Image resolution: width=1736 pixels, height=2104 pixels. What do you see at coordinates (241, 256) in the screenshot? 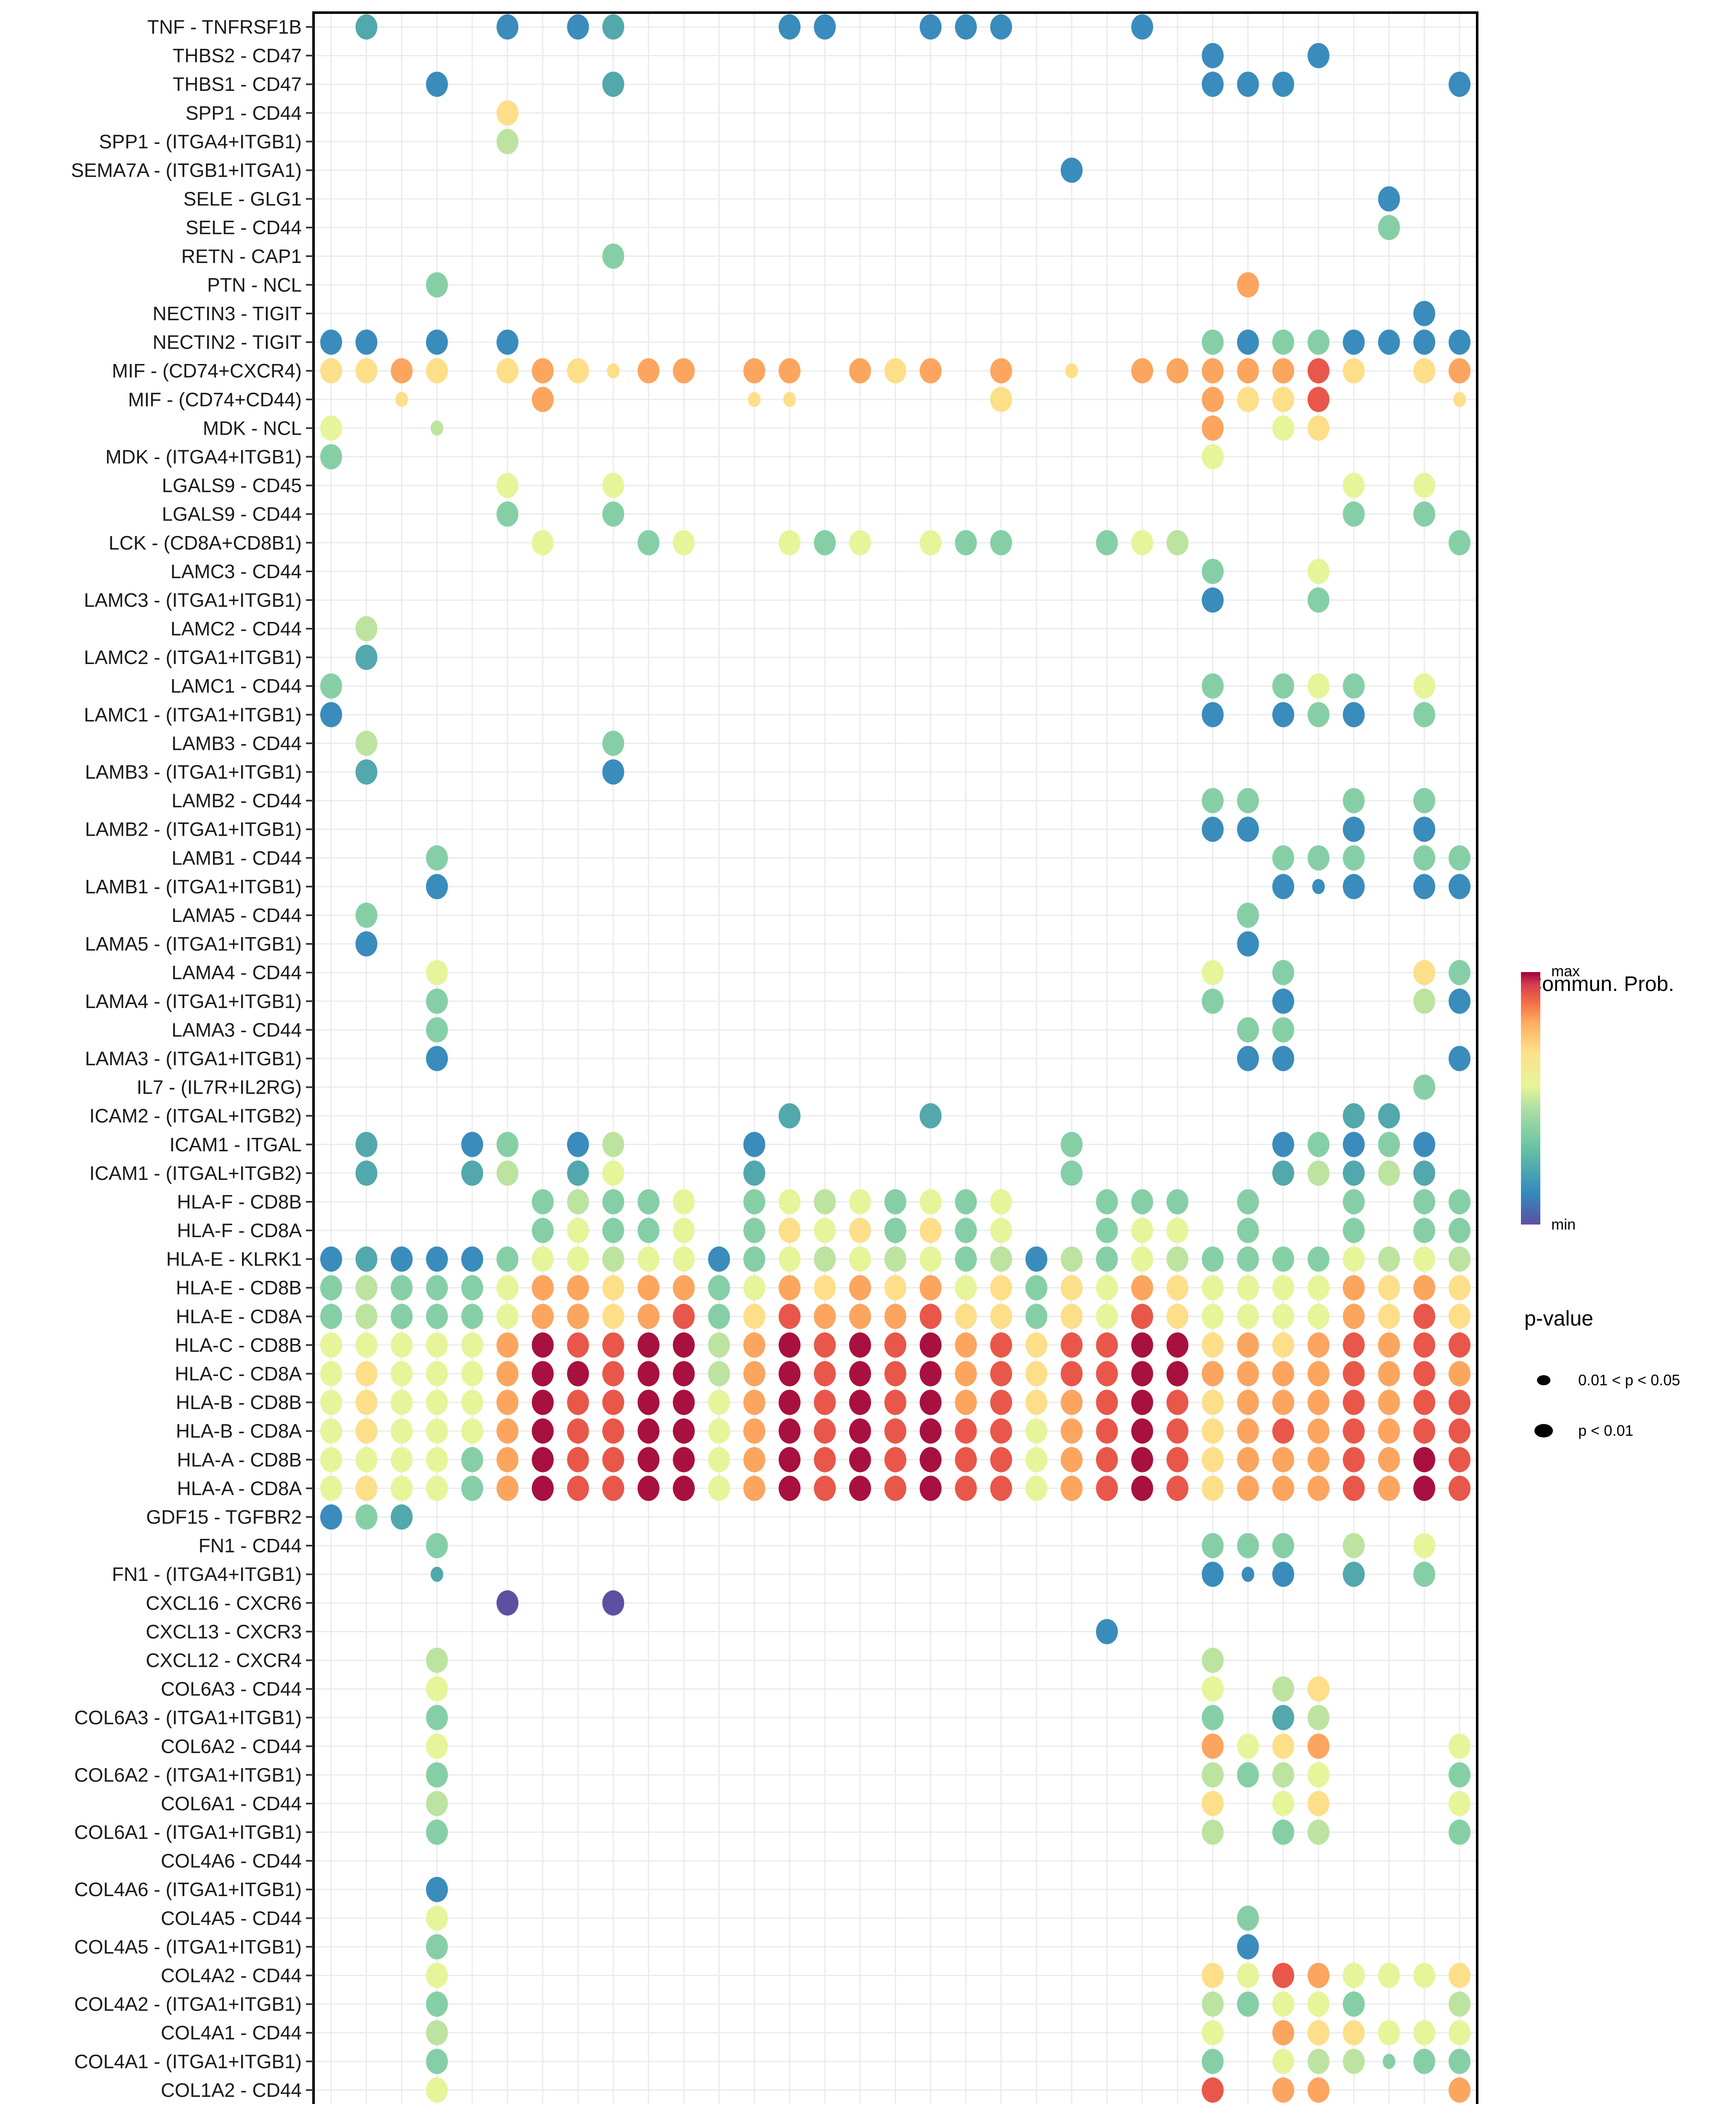
I see `y-tick-label: RETN - CAP1` at bounding box center [241, 256].